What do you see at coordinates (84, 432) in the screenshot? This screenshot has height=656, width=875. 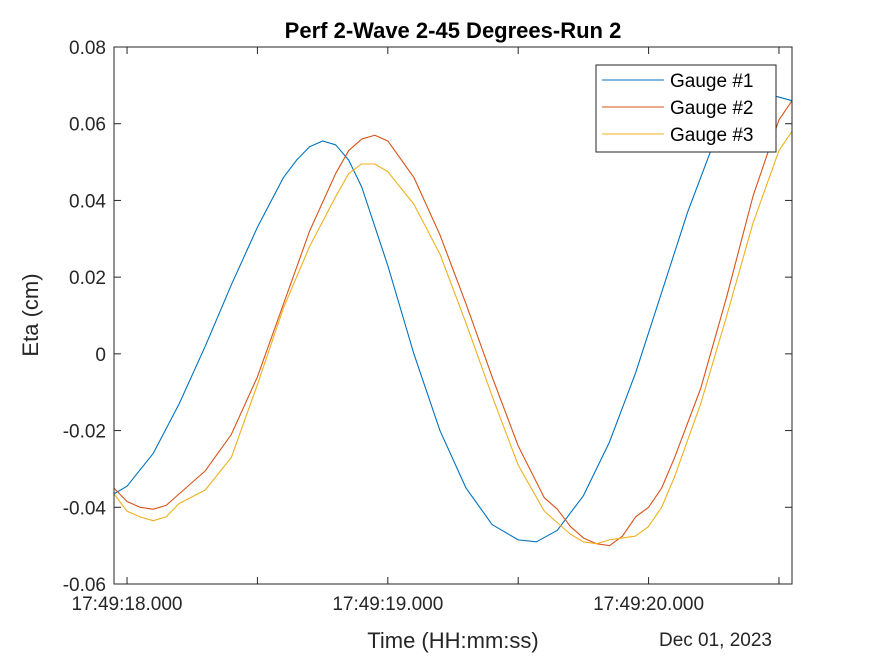 I see `y-tick-label: -0.02` at bounding box center [84, 432].